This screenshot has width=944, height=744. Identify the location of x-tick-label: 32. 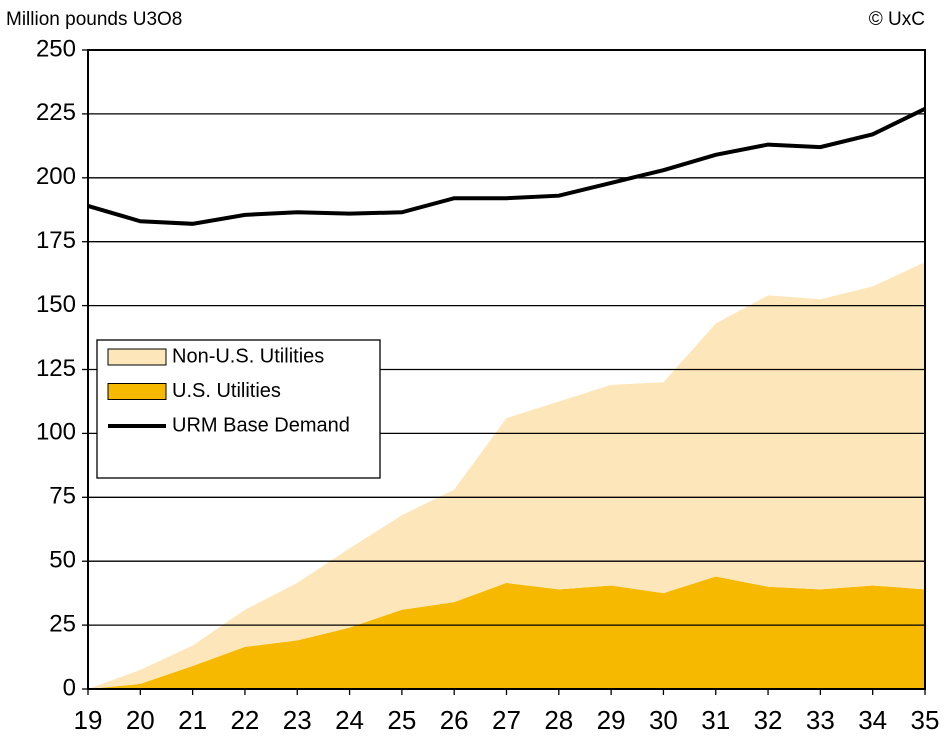
(768, 720).